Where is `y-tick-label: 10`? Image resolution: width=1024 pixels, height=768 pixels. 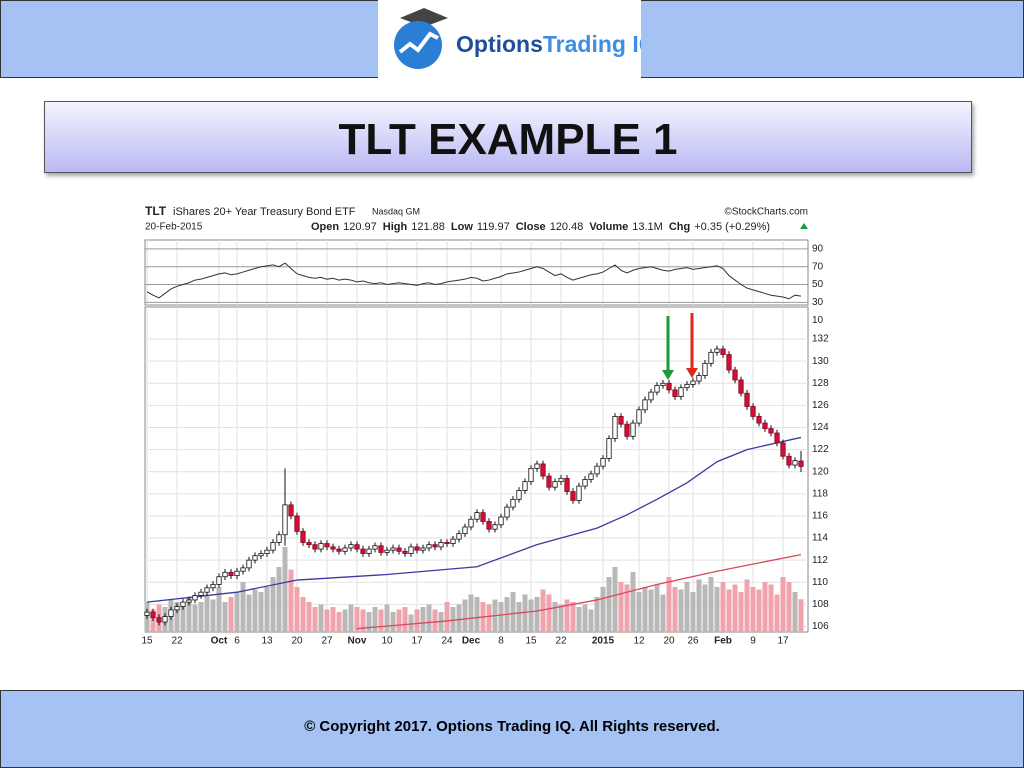 y-tick-label: 10 is located at coordinates (818, 320).